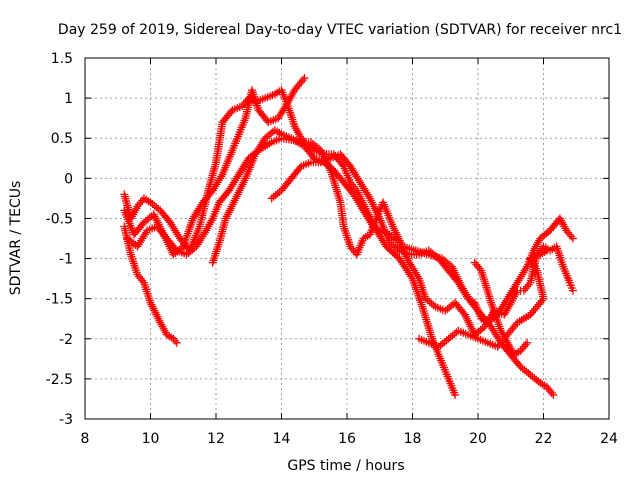 This screenshot has width=640, height=480. What do you see at coordinates (68, 179) in the screenshot?
I see `y-tick-label: 0` at bounding box center [68, 179].